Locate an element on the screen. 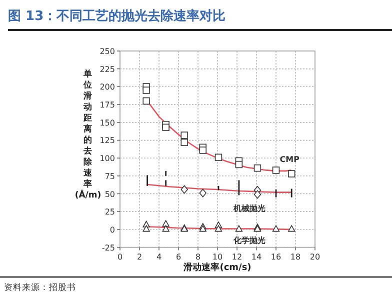  y-tick-label: -25 is located at coordinates (108, 247).